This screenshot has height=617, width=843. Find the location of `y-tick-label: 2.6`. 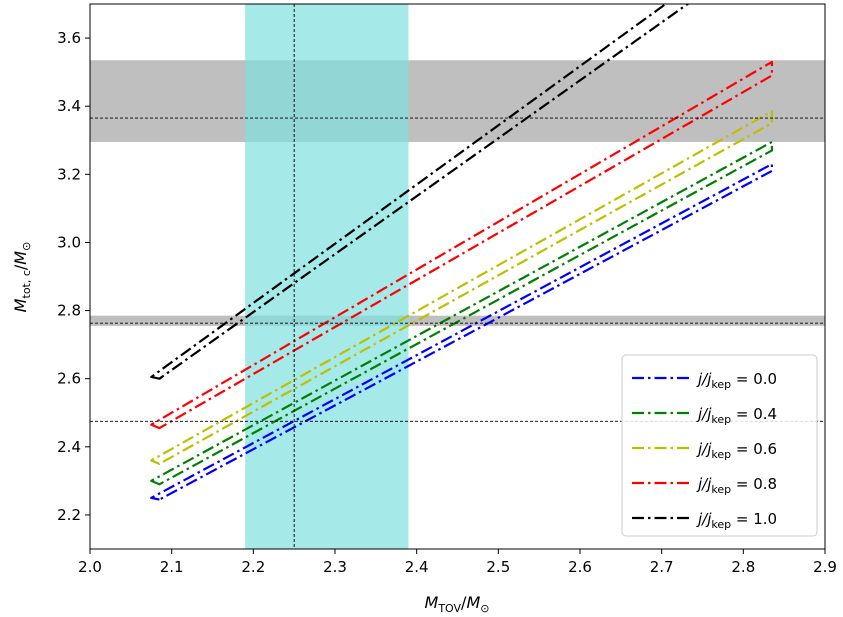

y-tick-label: 2.6 is located at coordinates (69, 379).